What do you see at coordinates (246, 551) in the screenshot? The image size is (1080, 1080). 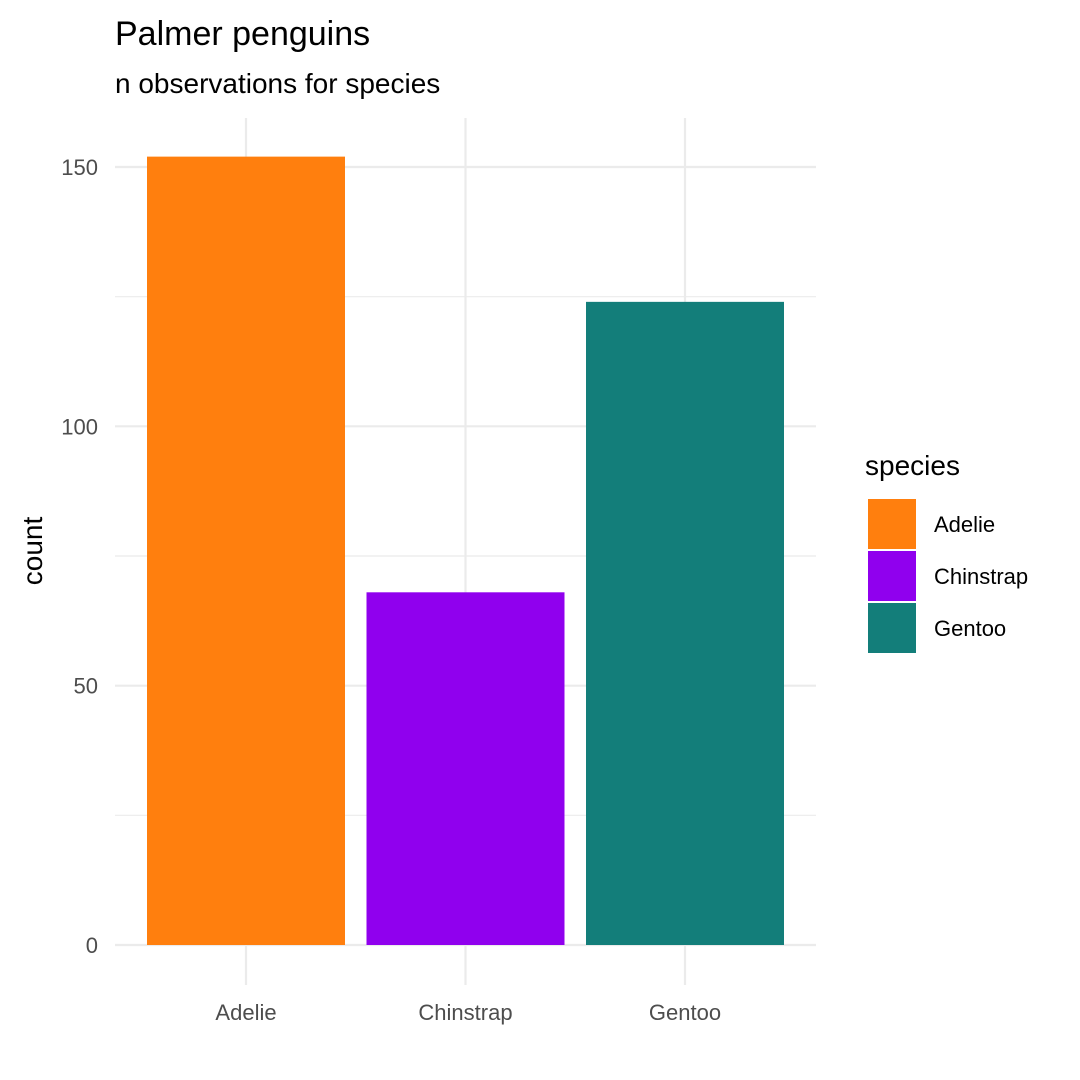 I see `bar-adelie` at bounding box center [246, 551].